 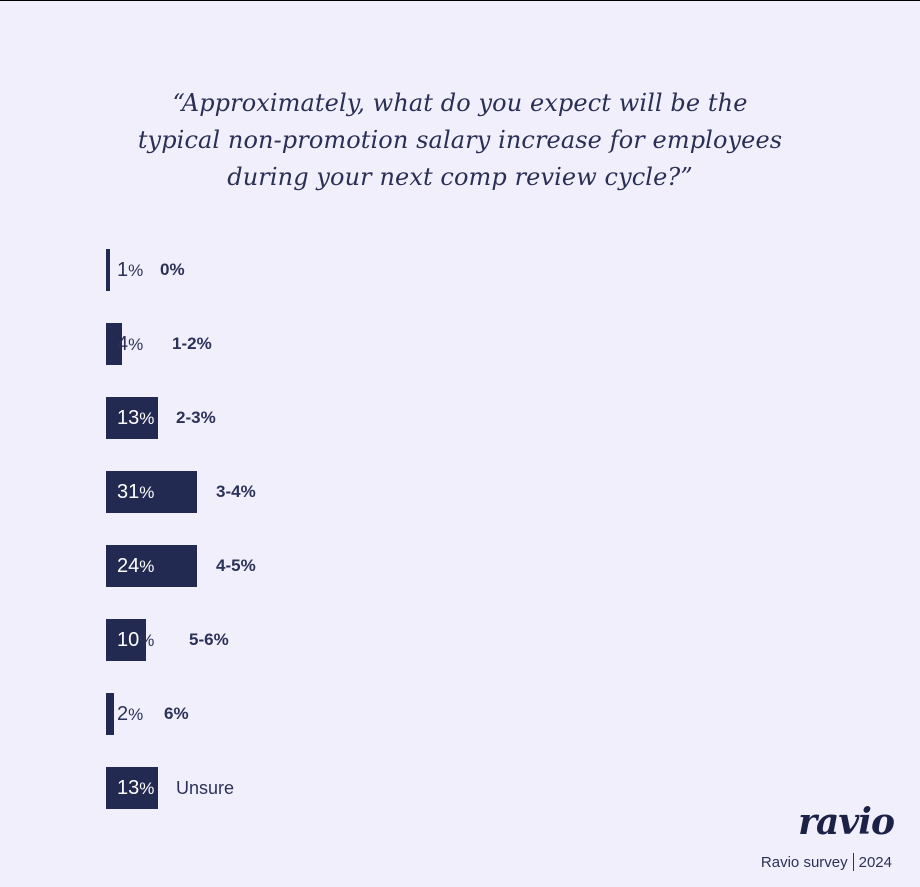 What do you see at coordinates (804, 862) in the screenshot?
I see `footer-source: Ravio survey` at bounding box center [804, 862].